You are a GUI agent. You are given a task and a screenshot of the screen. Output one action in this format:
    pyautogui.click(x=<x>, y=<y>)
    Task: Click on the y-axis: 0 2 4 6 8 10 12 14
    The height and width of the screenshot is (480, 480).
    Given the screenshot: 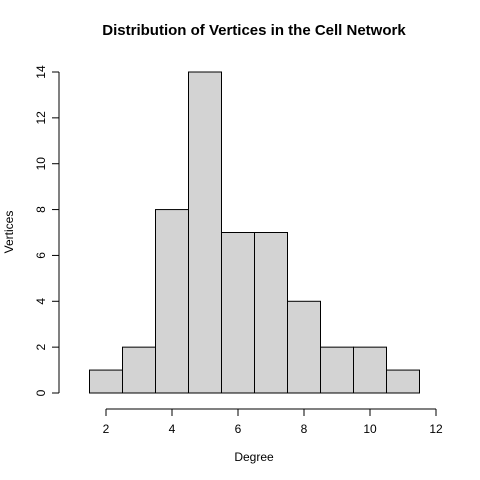 What is the action you would take?
    pyautogui.click(x=47, y=230)
    